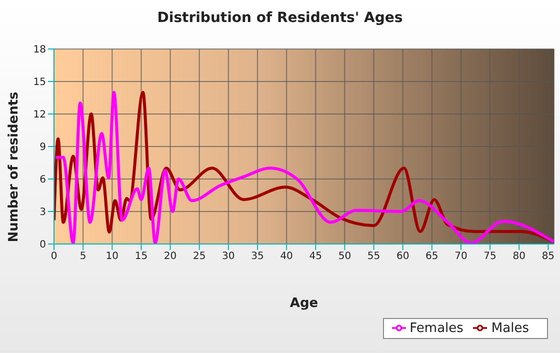  I want to click on y-tick-label: 9, so click(43, 148).